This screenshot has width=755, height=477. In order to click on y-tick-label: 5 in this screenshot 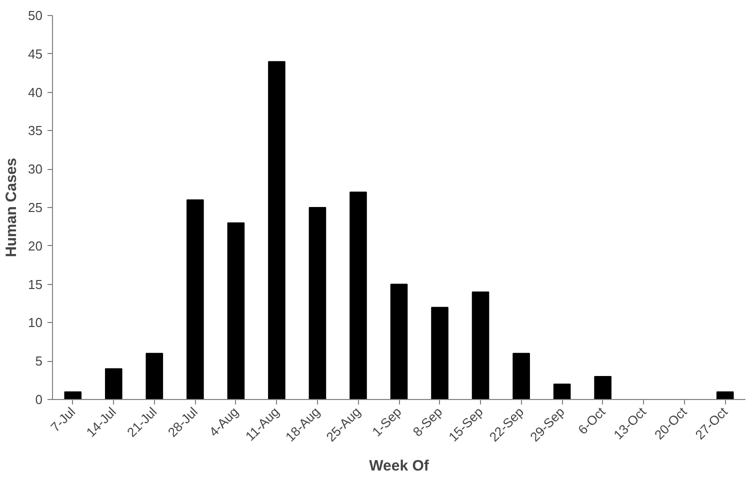, I will do `click(39, 361)`.